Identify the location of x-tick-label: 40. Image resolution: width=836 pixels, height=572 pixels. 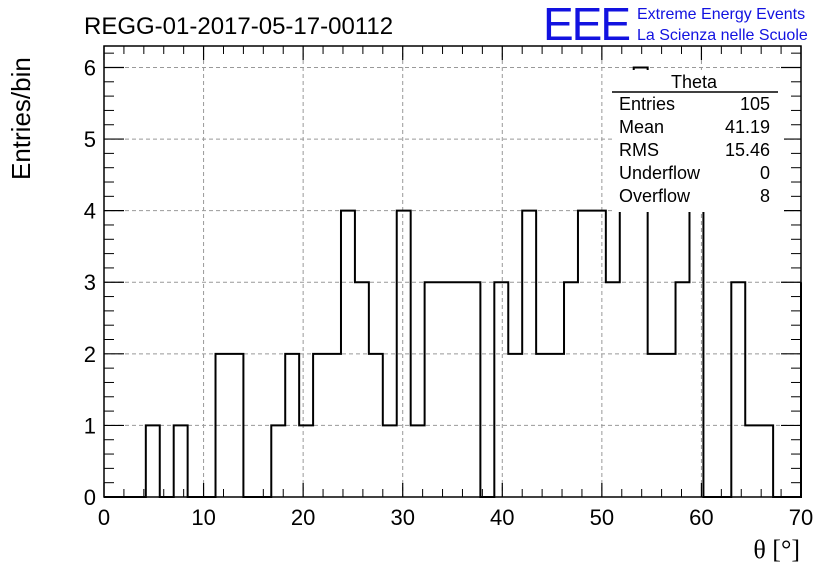
(502, 517).